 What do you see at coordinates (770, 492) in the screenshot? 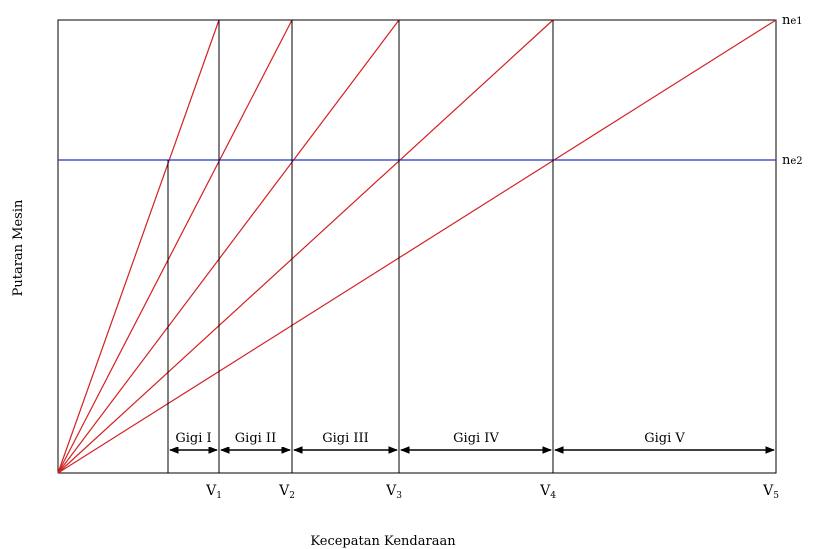
I see `x-tick-label-v5: V5` at bounding box center [770, 492].